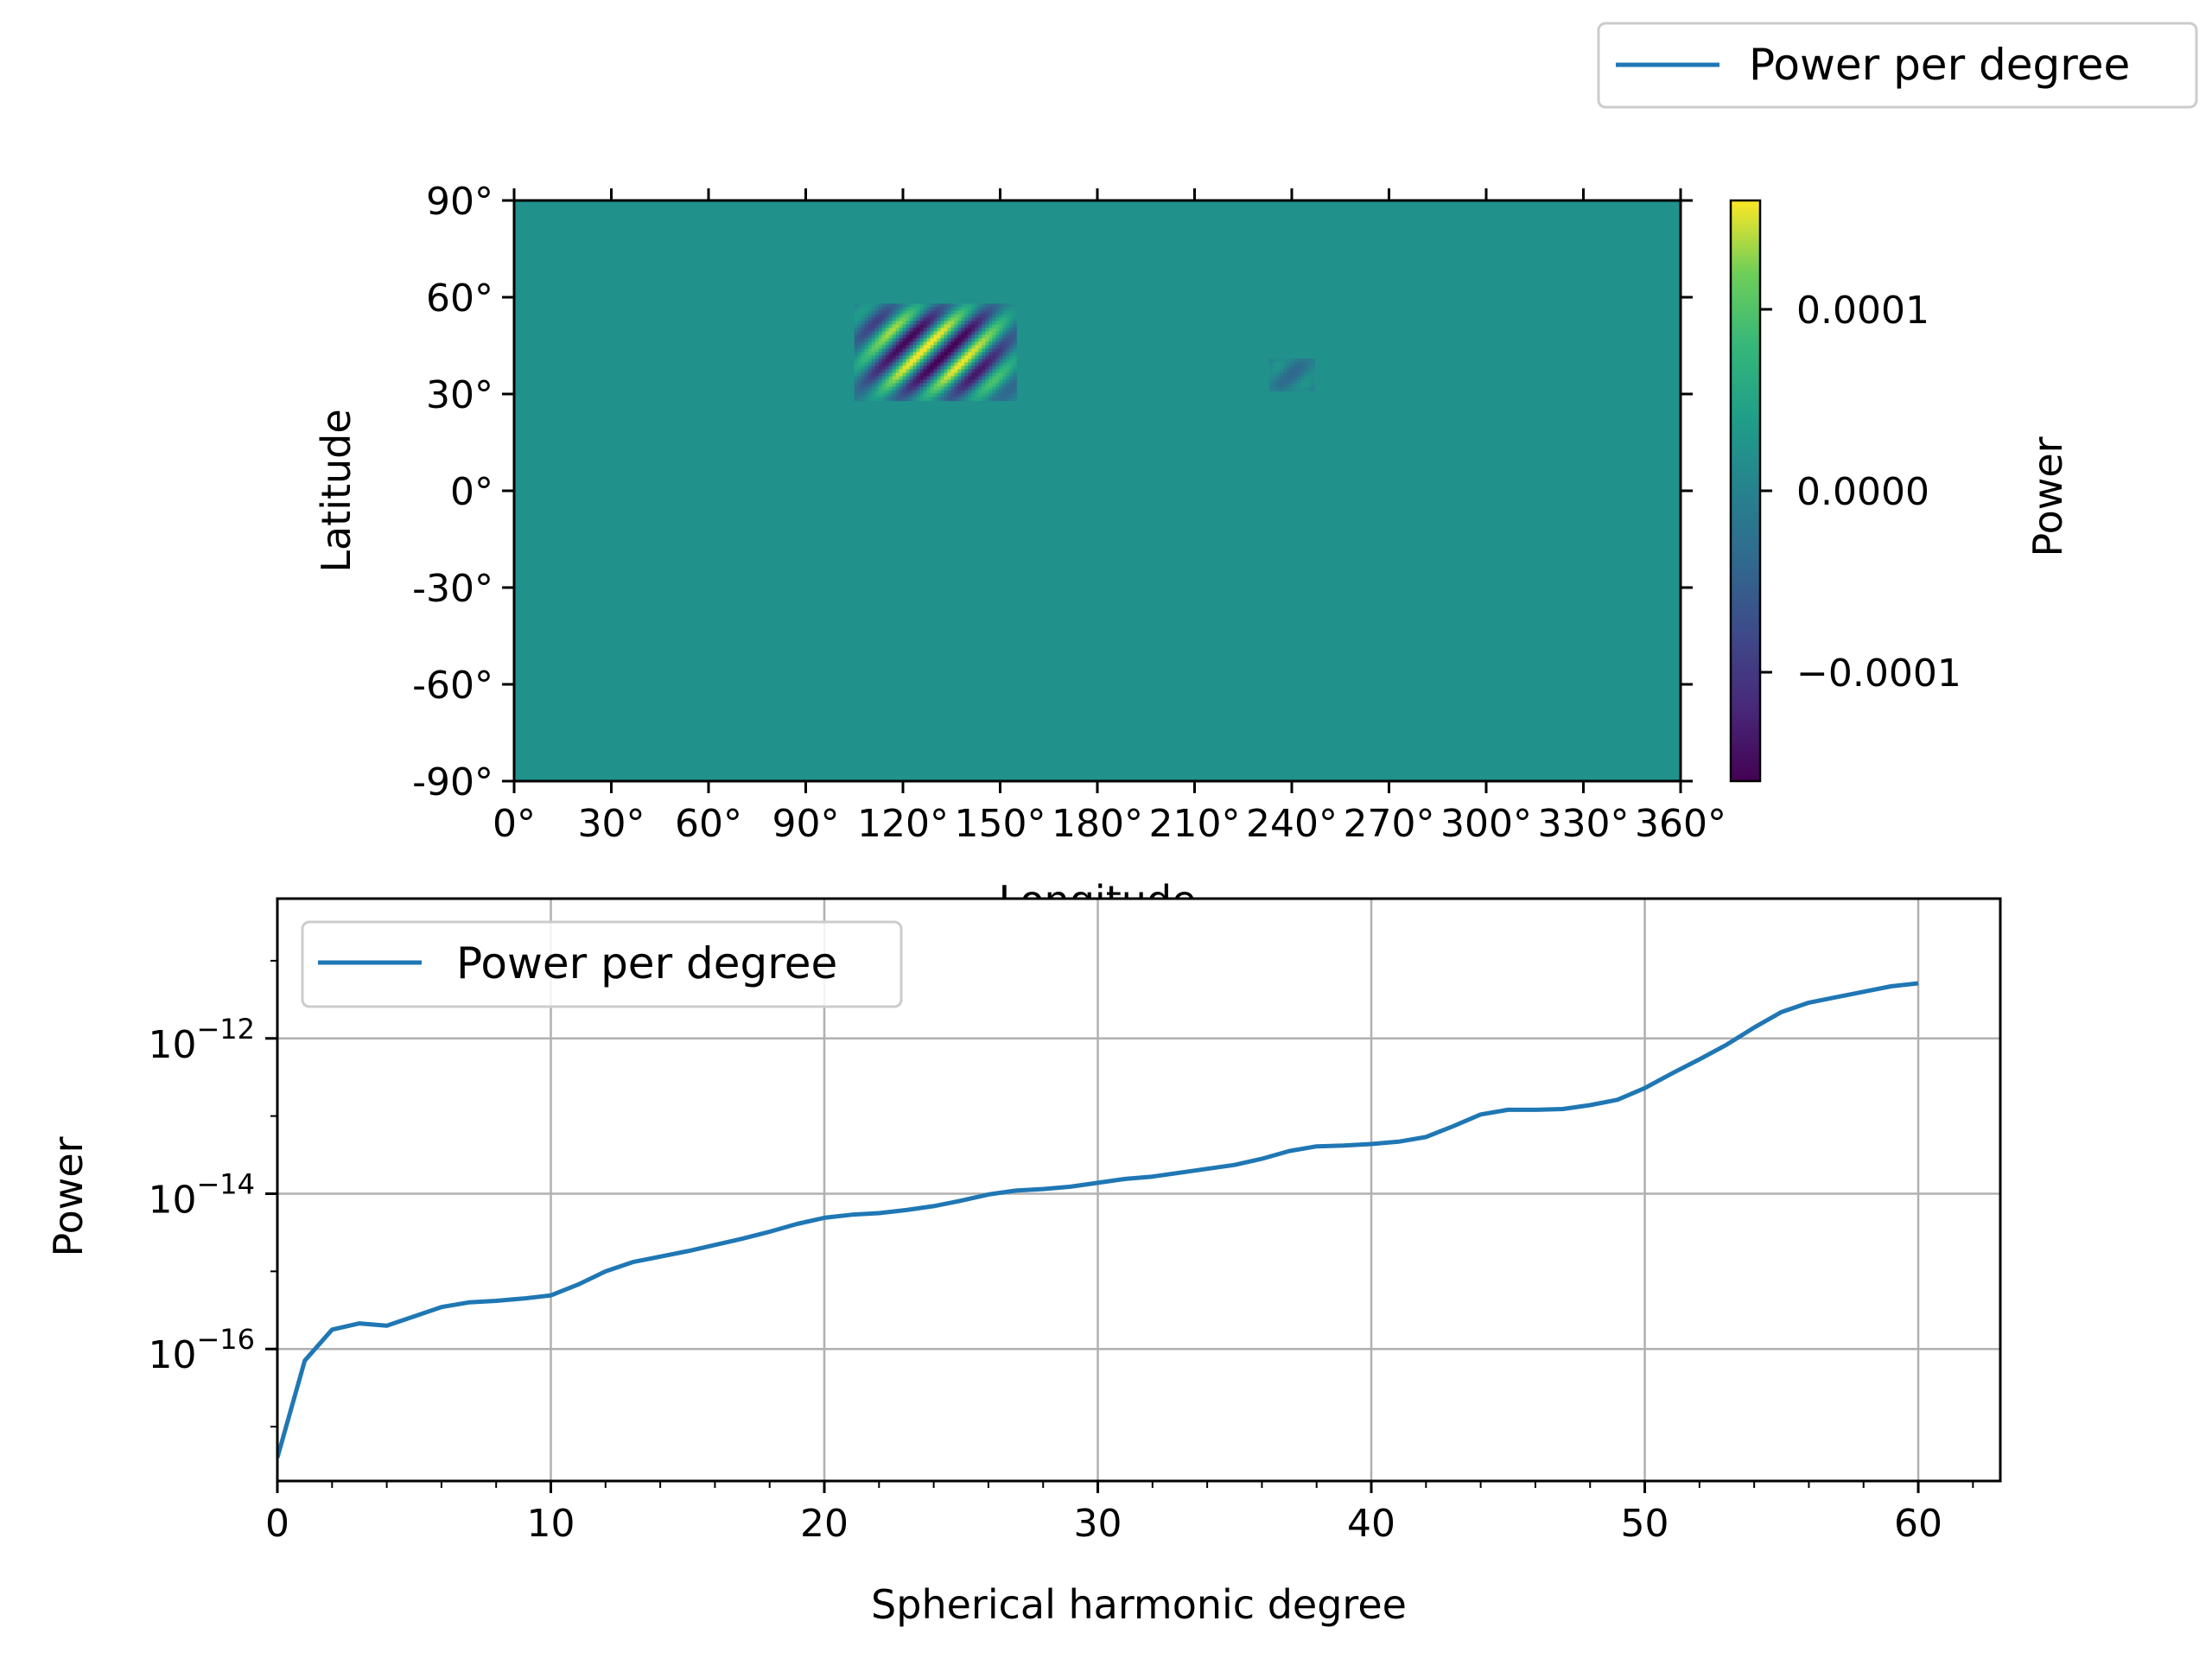 The width and height of the screenshot is (2212, 1659). What do you see at coordinates (824, 1524) in the screenshot?
I see `spectrum-x-tick-label: 20` at bounding box center [824, 1524].